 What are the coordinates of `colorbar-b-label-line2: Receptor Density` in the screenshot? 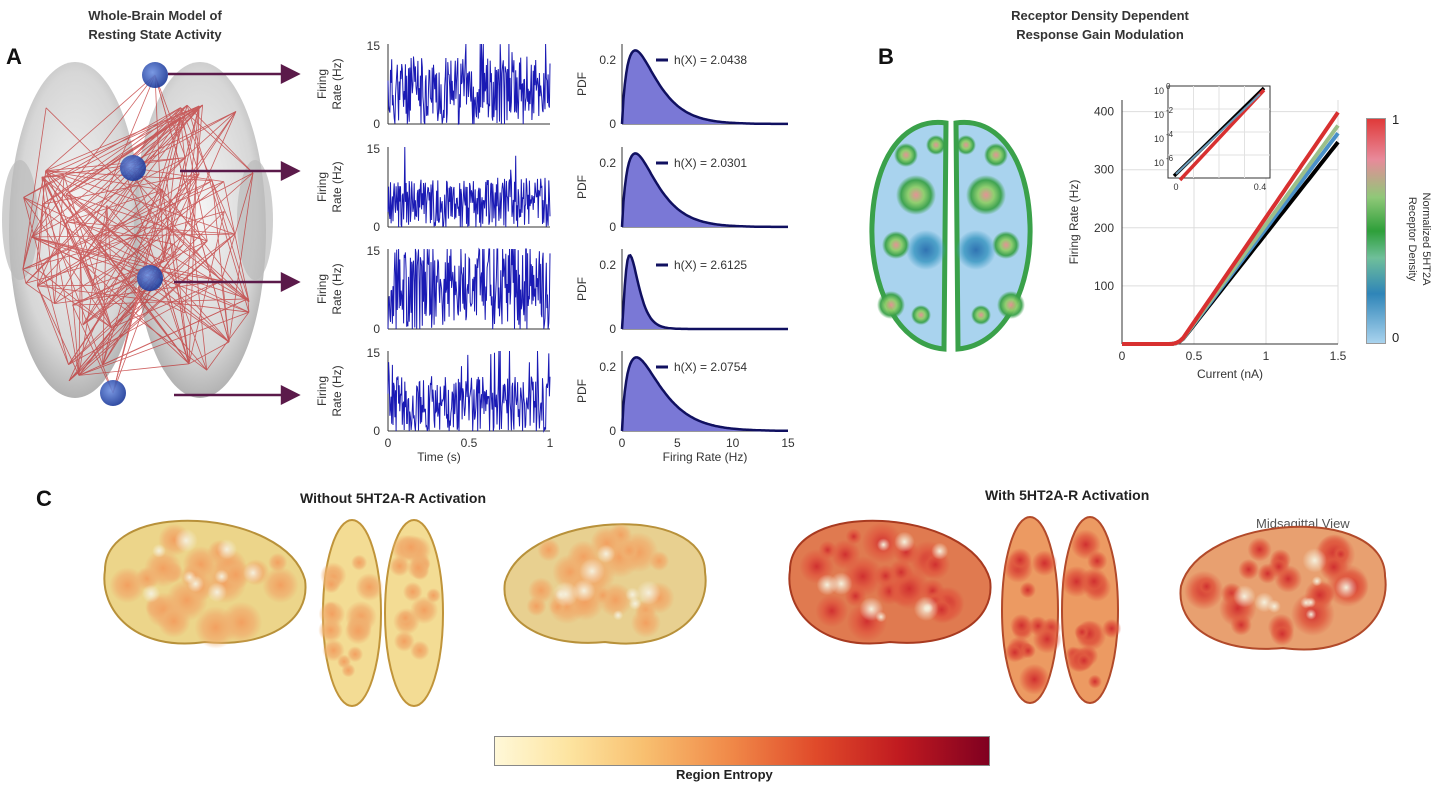 It's located at (1412, 239).